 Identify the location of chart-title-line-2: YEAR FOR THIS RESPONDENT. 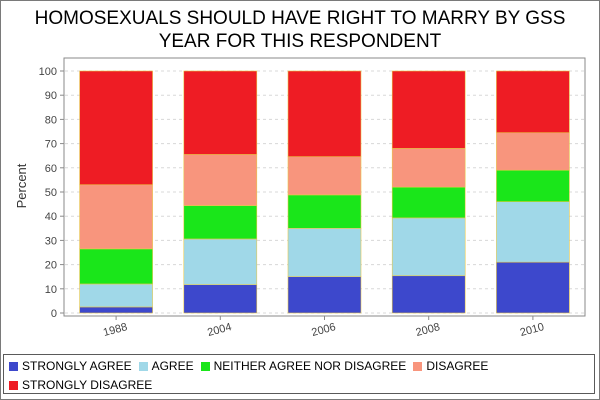
(300, 41).